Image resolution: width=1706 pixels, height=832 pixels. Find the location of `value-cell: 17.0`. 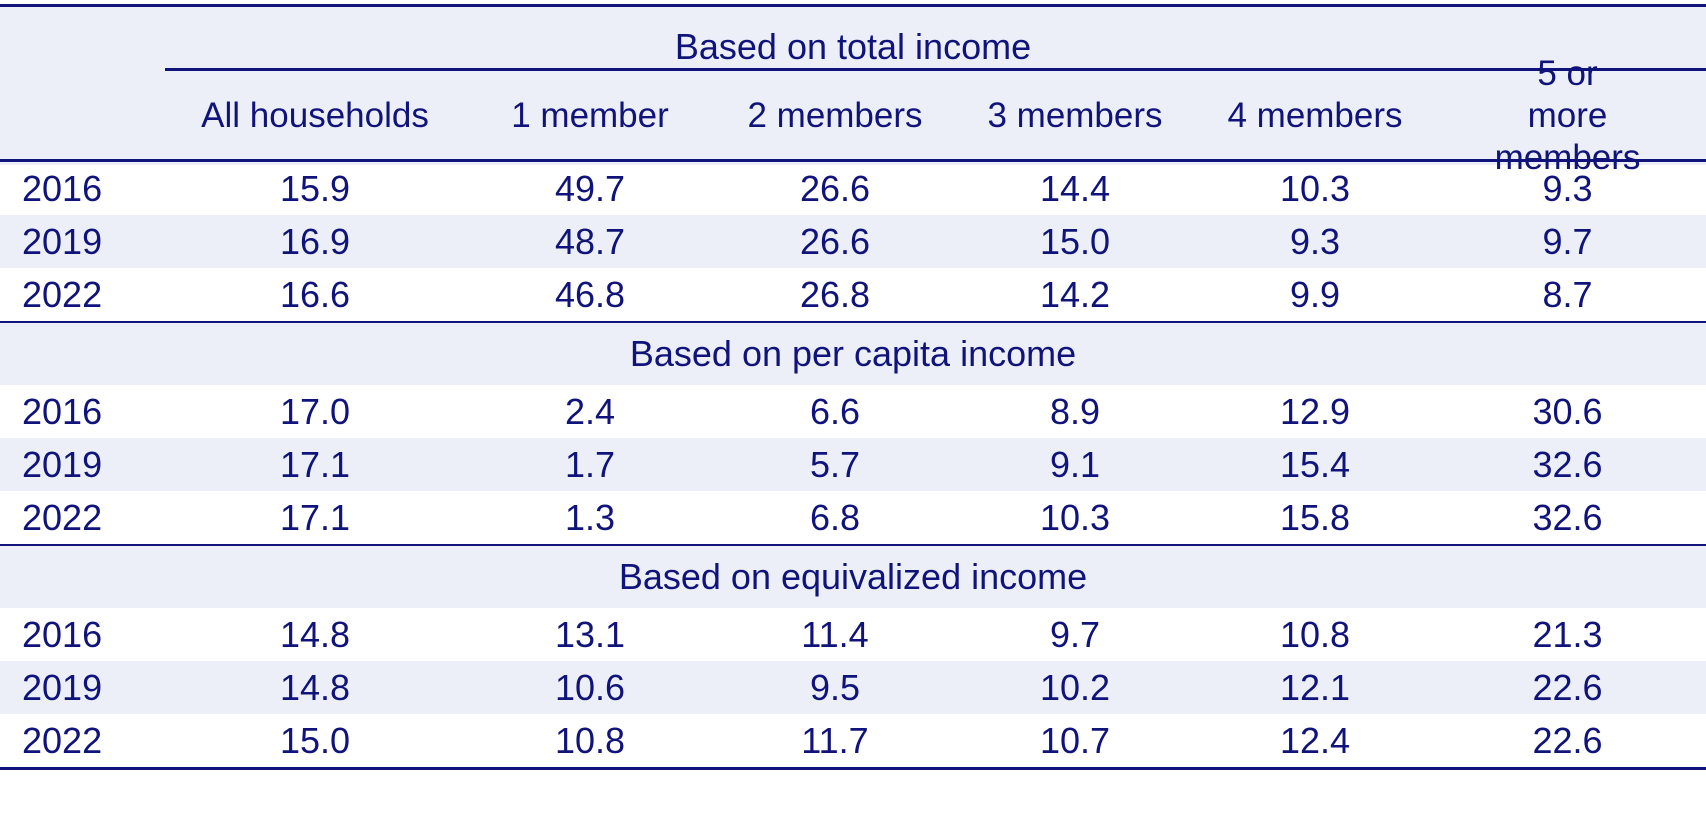

value-cell: 17.0 is located at coordinates (315, 411).